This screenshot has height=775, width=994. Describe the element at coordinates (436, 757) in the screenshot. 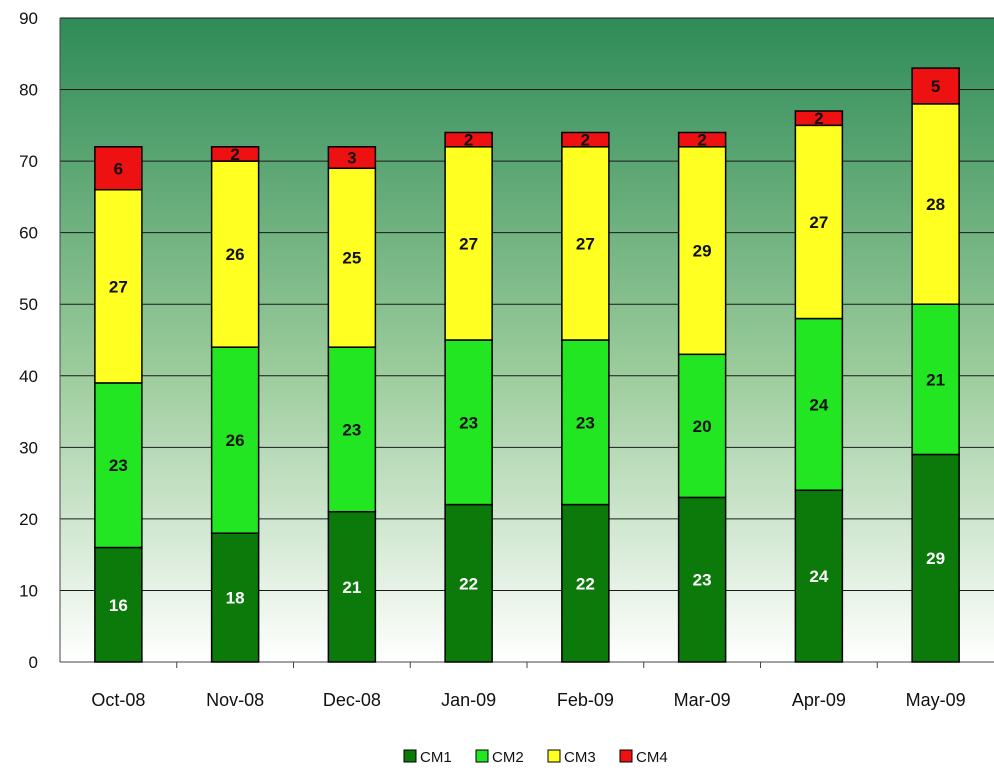

I see `legend-label: CM1` at that location.